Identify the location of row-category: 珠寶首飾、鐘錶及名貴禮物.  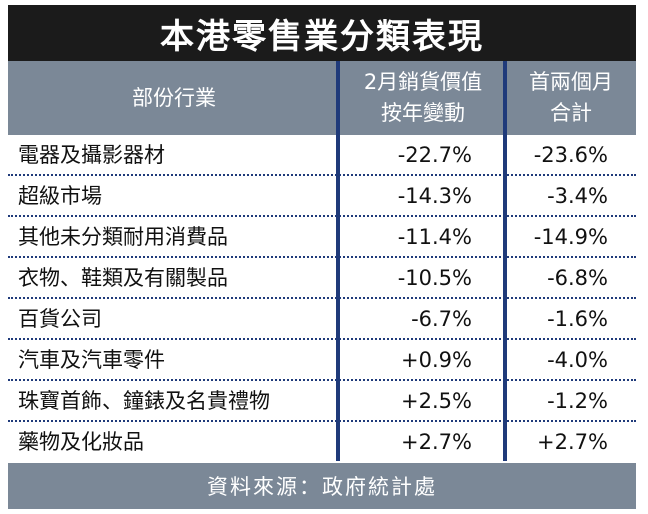
(144, 401).